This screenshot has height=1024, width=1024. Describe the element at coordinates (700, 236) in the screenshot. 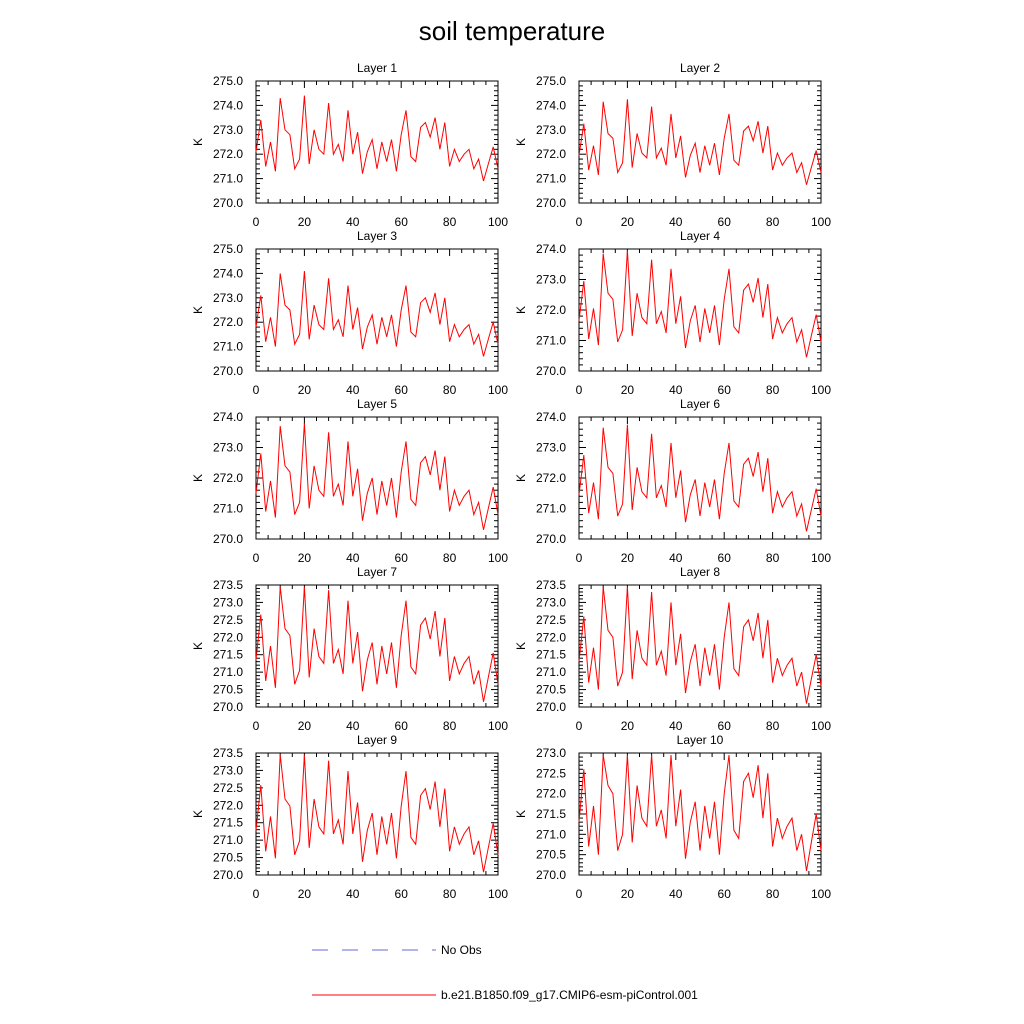

I see `panel-title: Layer 4` at that location.